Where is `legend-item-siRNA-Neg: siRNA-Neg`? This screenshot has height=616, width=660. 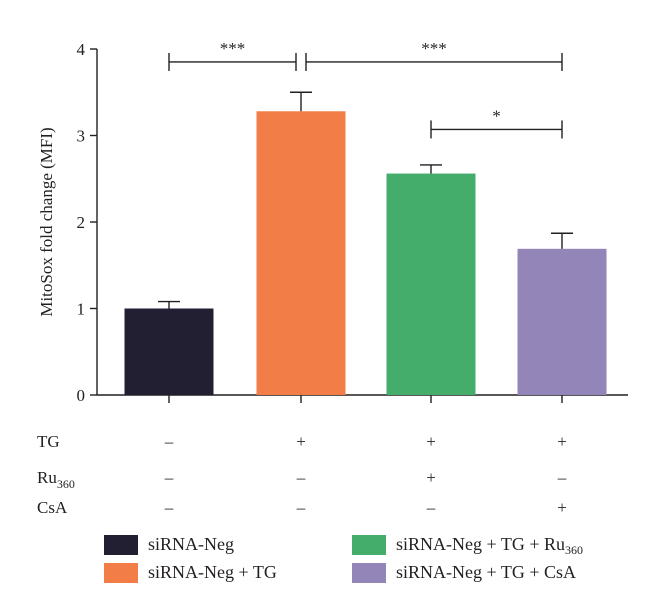 legend-item-siRNA-Neg: siRNA-Neg is located at coordinates (169, 544).